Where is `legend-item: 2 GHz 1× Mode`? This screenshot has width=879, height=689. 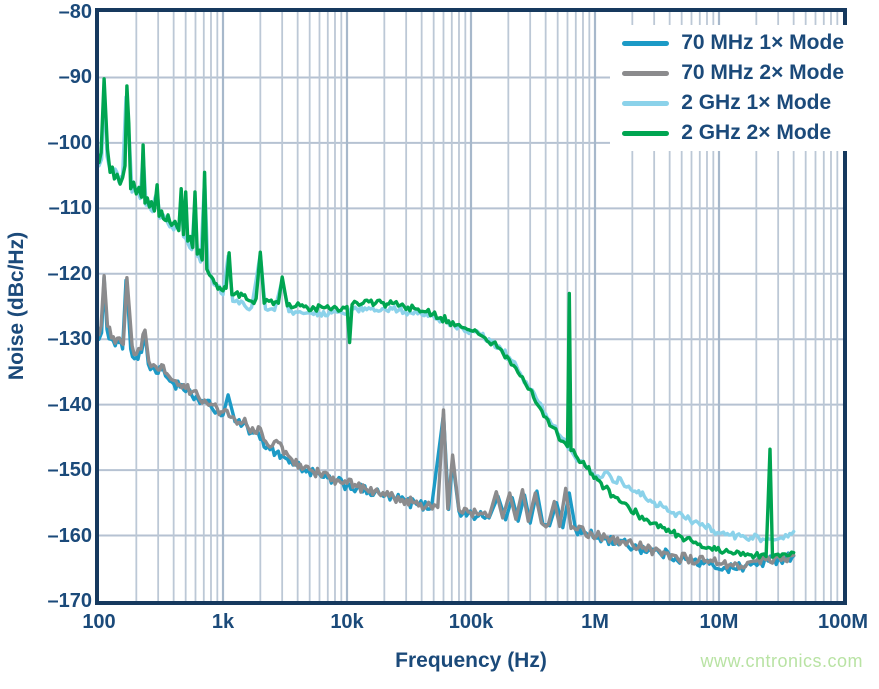 legend-item: 2 GHz 1× Mode is located at coordinates (733, 103).